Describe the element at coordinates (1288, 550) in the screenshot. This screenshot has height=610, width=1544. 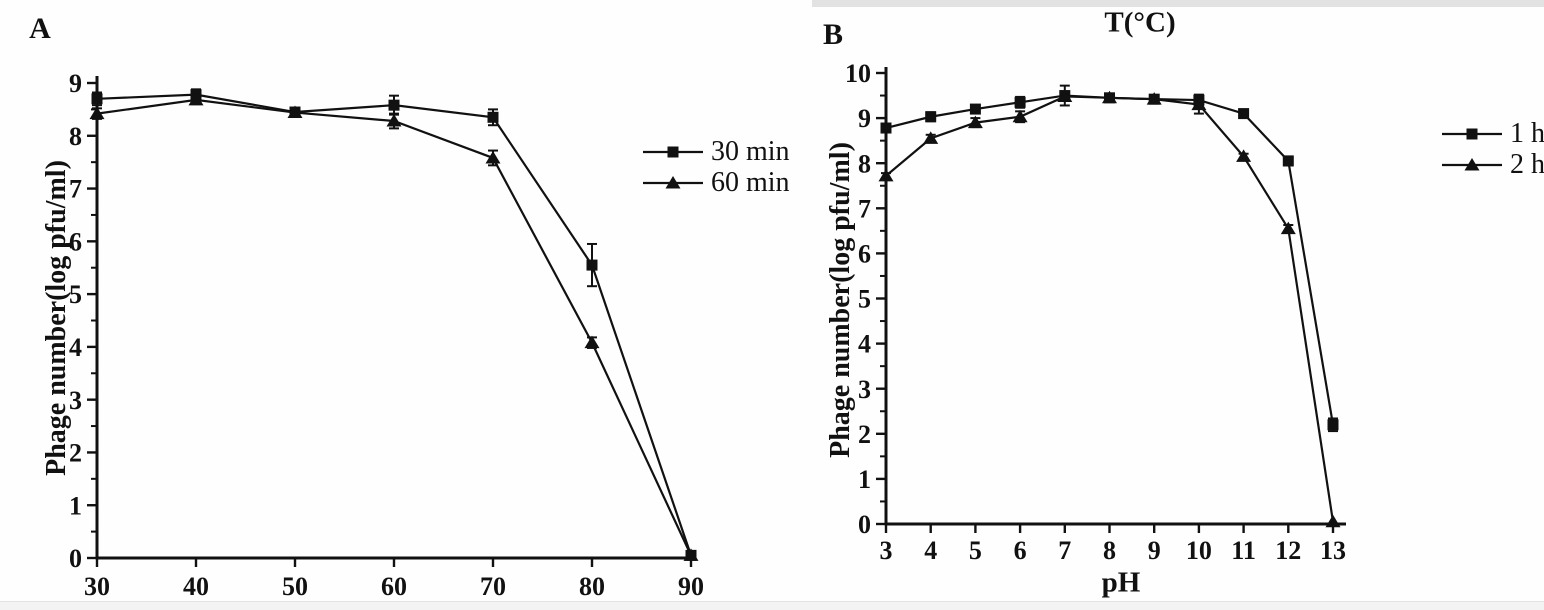
I see `x-tick-label: 12` at that location.